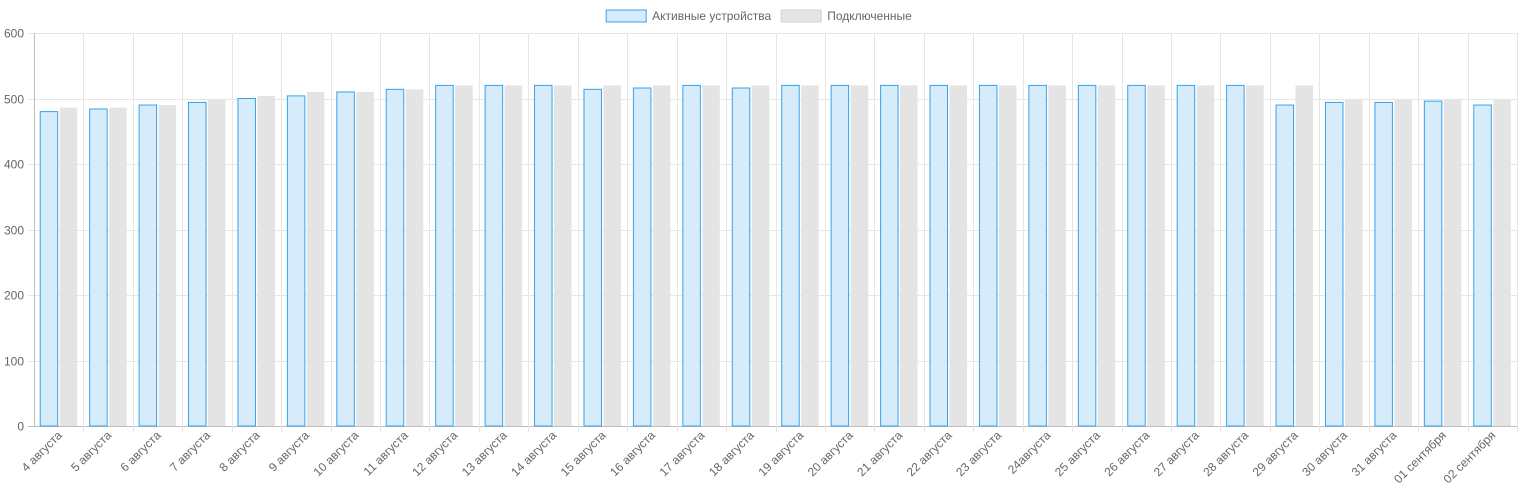  Describe the element at coordinates (583, 453) in the screenshot. I see `x-tick-label: 15 августа` at that location.